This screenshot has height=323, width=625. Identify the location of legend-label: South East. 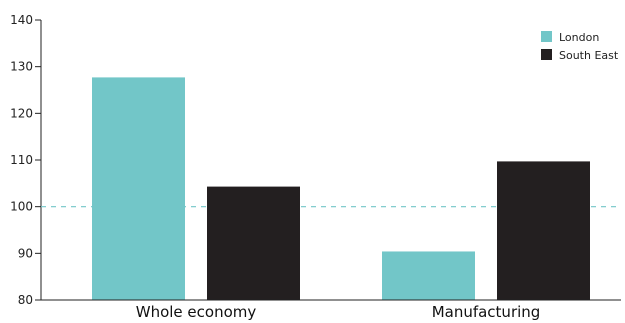
(589, 55).